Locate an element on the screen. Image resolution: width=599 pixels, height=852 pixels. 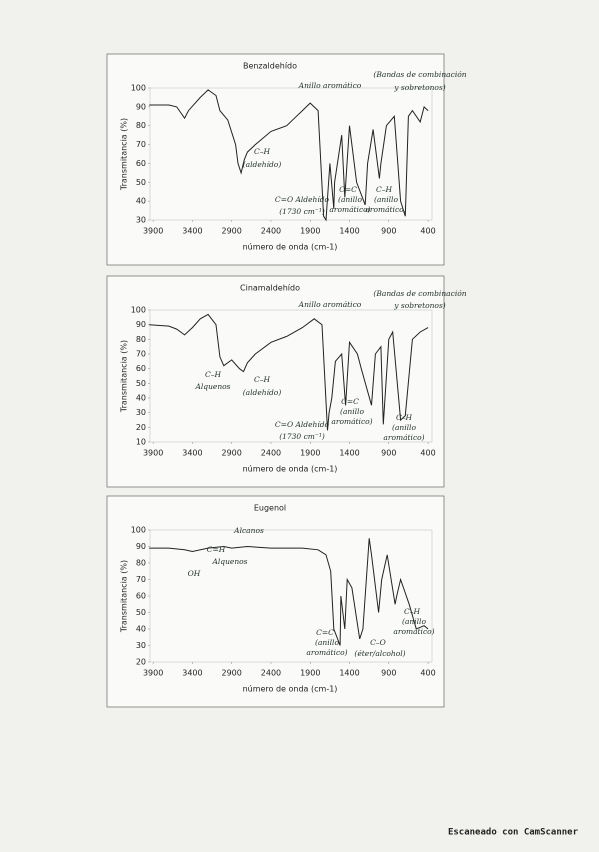
chart-title: Cinamaldehído is located at coordinates (270, 288).